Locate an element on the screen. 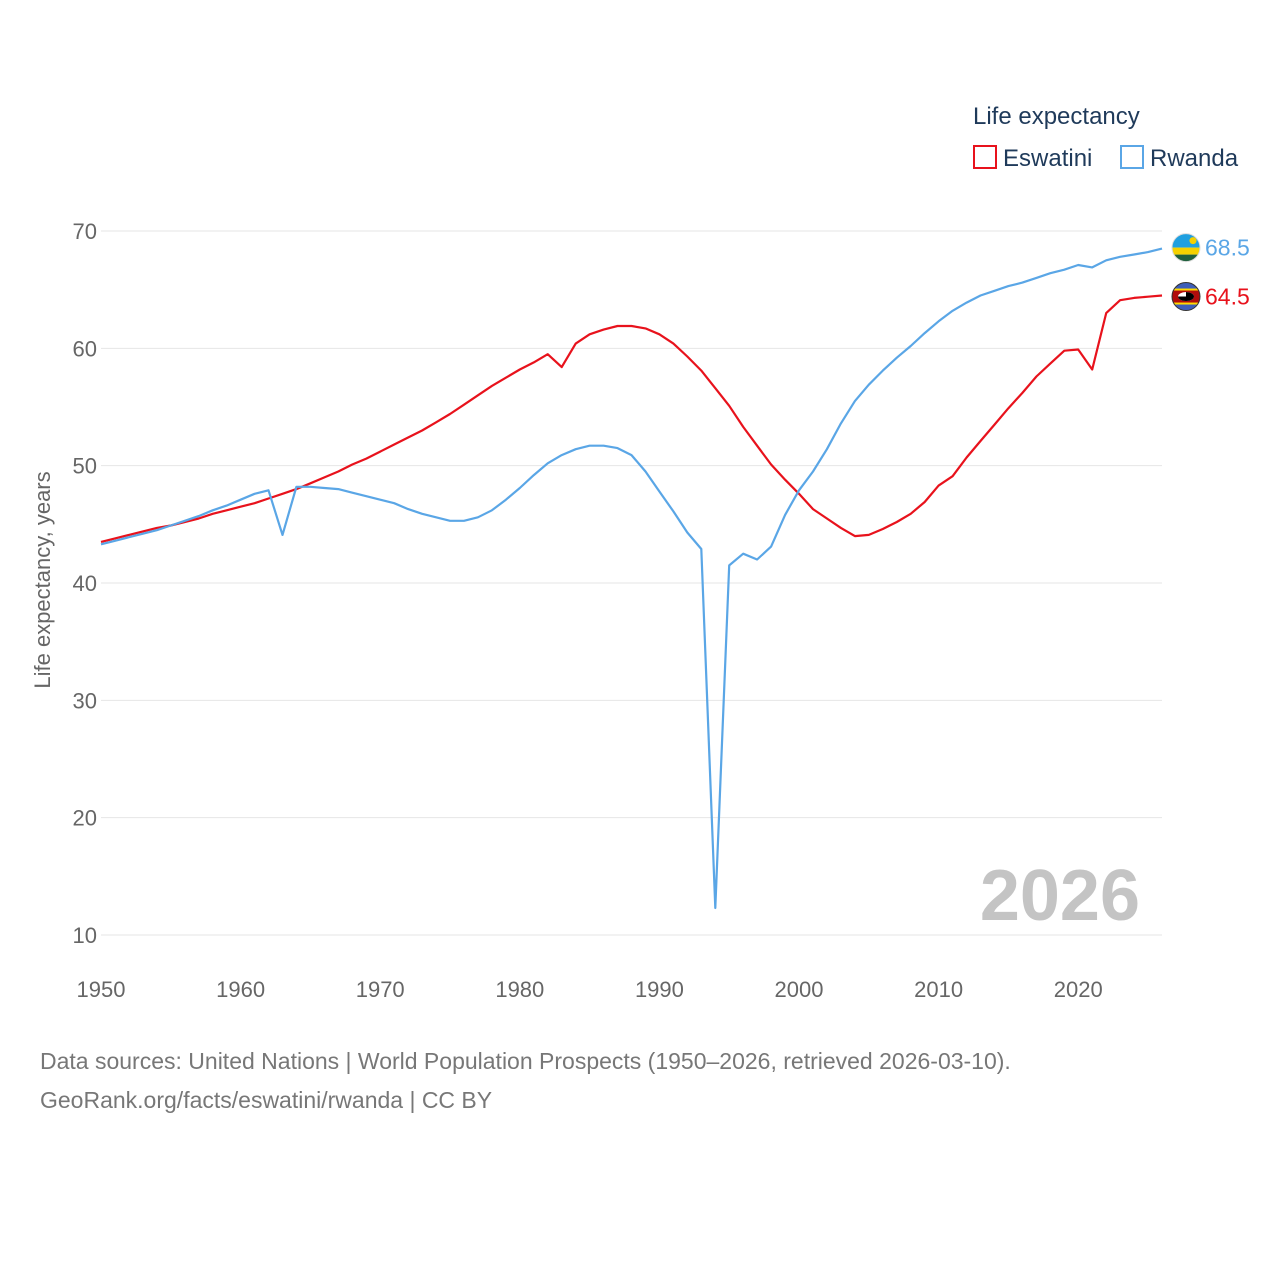 This screenshot has width=1280, height=1280. x-tick-label-2010: 2010 is located at coordinates (938, 989).